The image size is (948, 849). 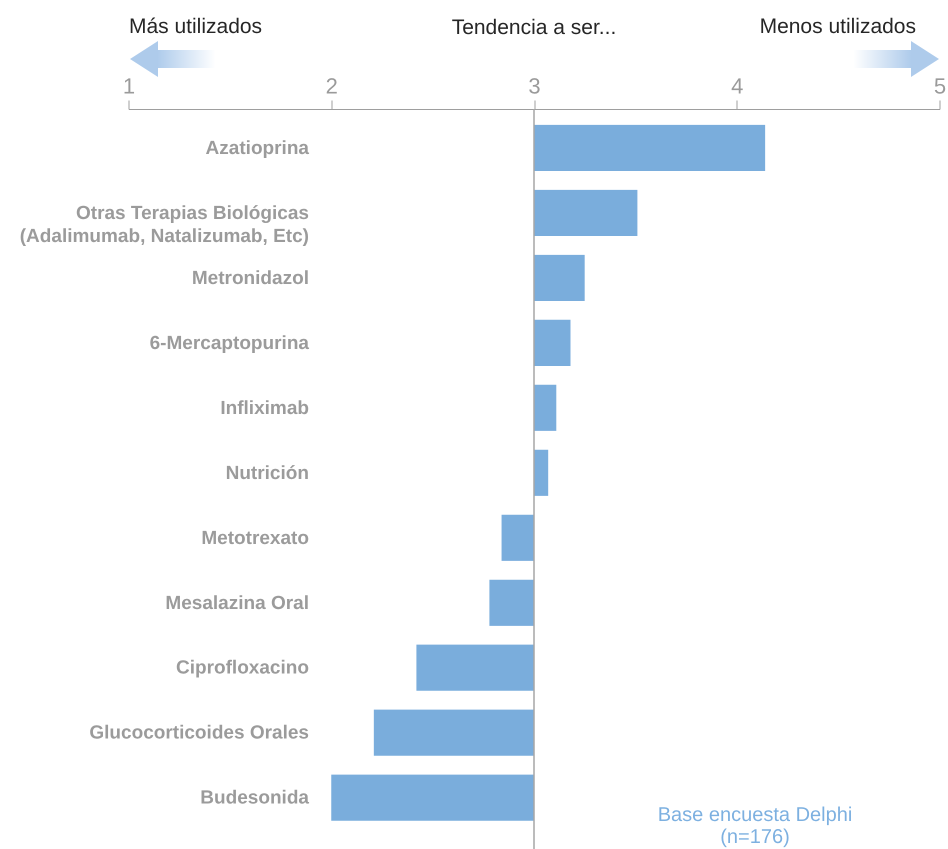 I want to click on y-tick-label: Budesonida, so click(x=255, y=798).